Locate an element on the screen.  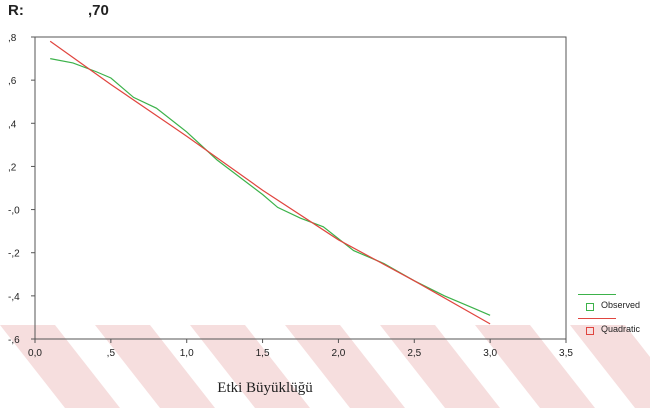
chart-legend: Observed Quadratic is located at coordinates (611, 316).